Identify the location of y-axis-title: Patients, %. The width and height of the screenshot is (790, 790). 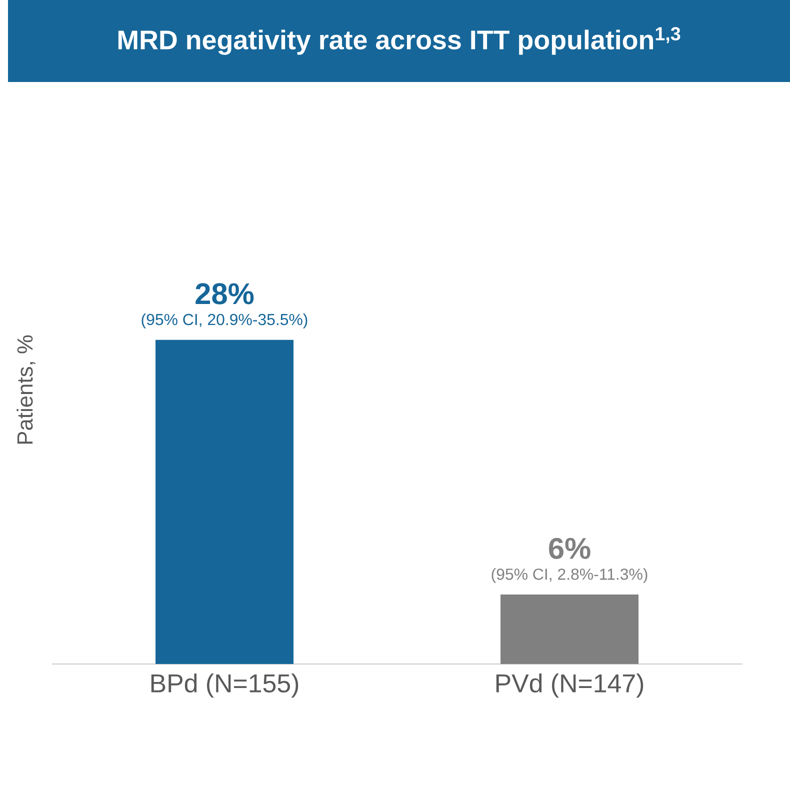
(26, 389).